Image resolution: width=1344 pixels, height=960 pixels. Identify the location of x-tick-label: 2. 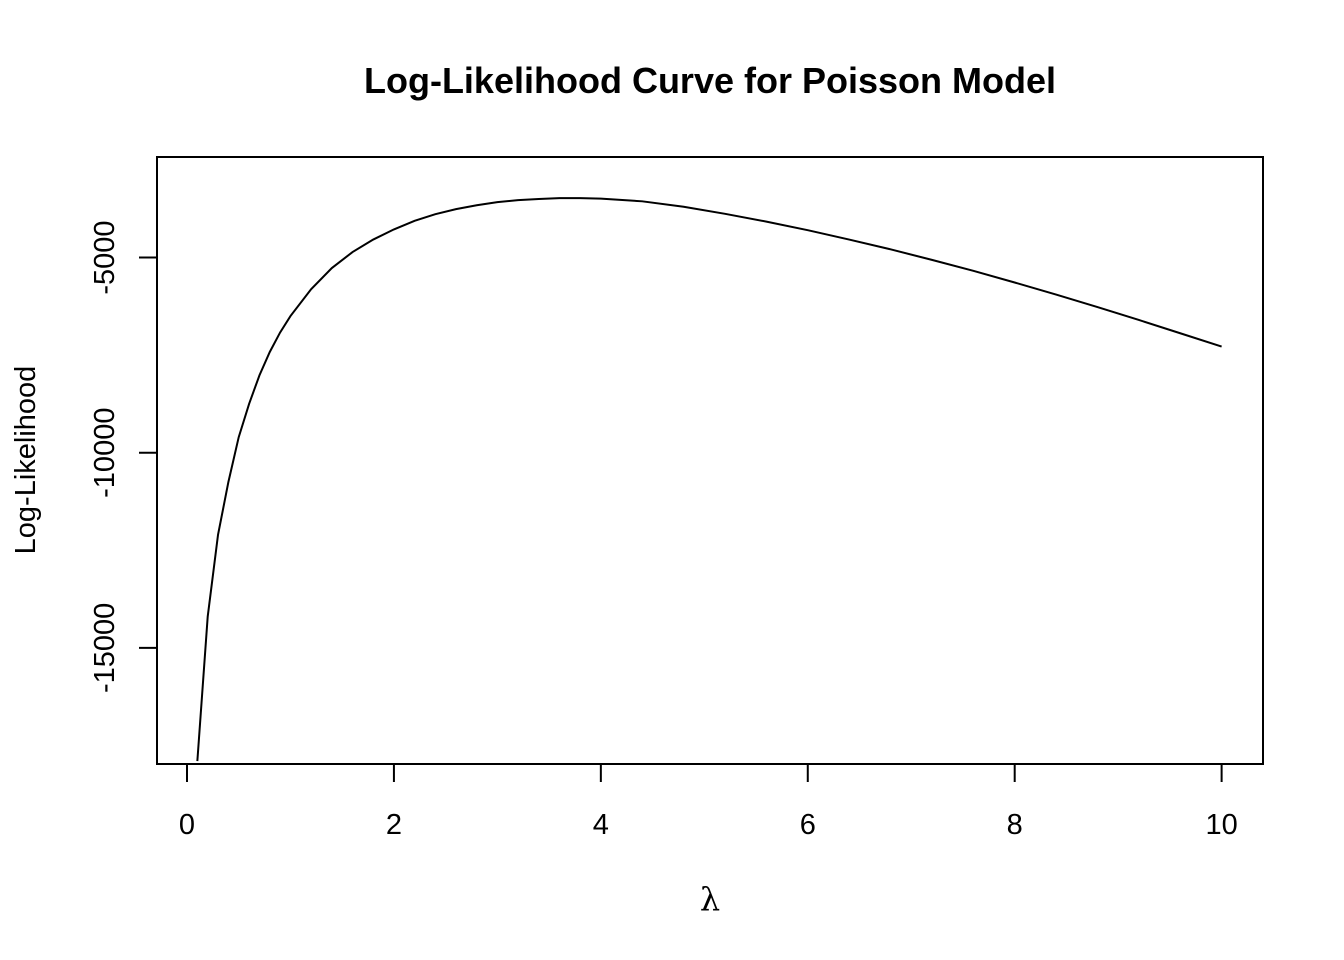
(394, 825).